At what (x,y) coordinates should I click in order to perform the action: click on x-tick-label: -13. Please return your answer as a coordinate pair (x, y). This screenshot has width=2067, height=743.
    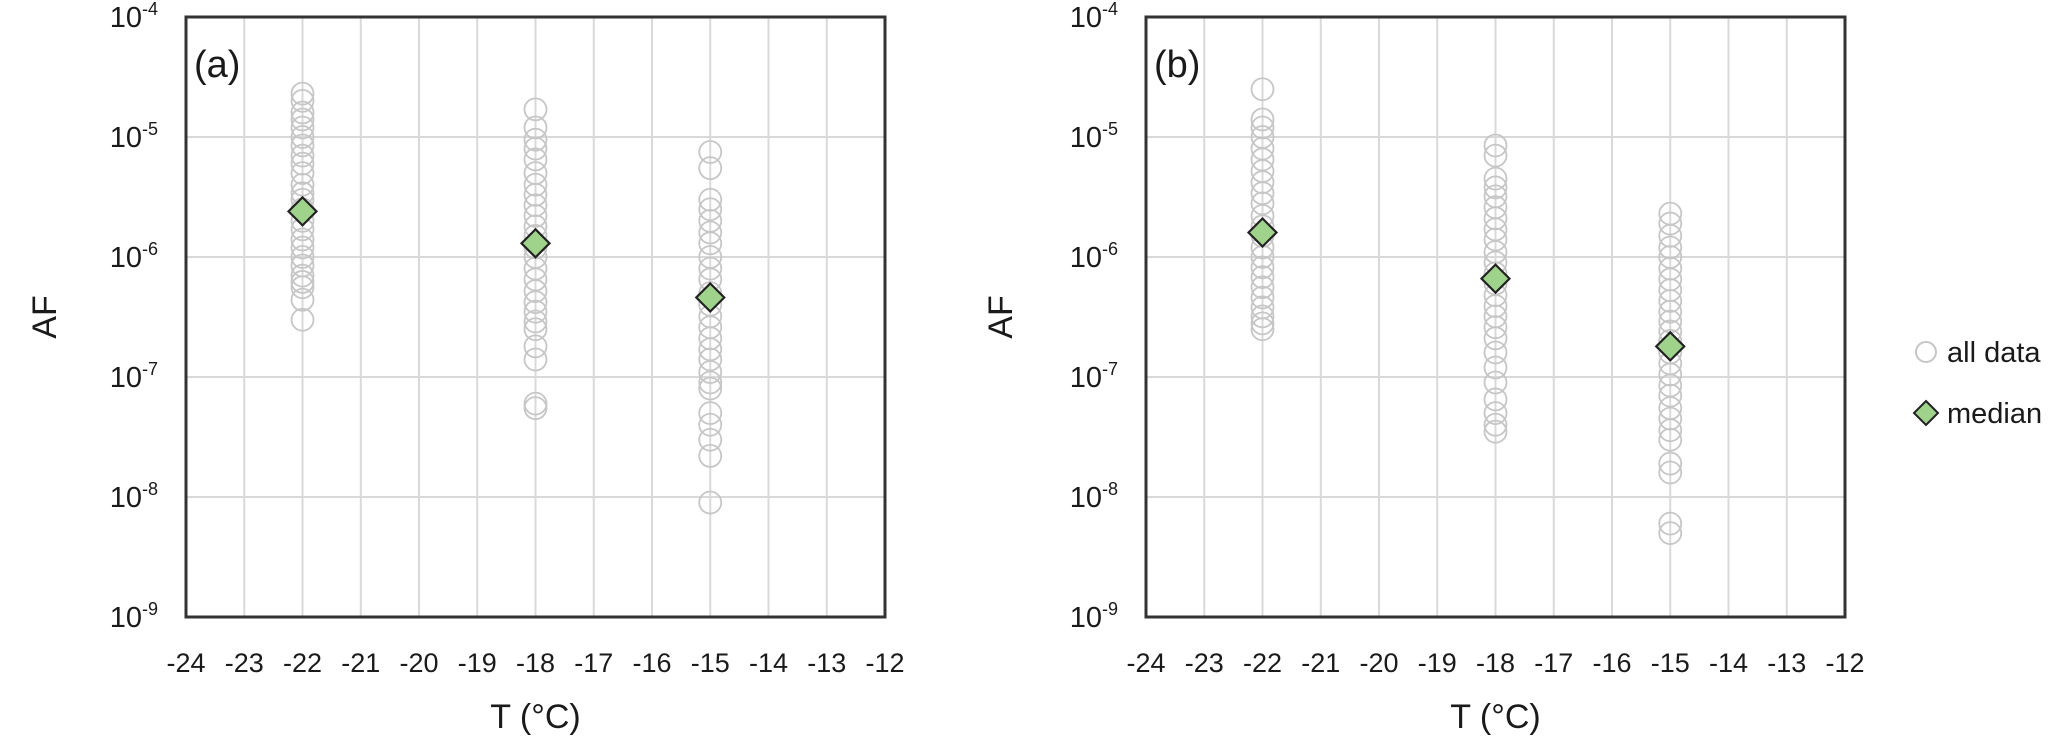
    Looking at the image, I should click on (826, 663).